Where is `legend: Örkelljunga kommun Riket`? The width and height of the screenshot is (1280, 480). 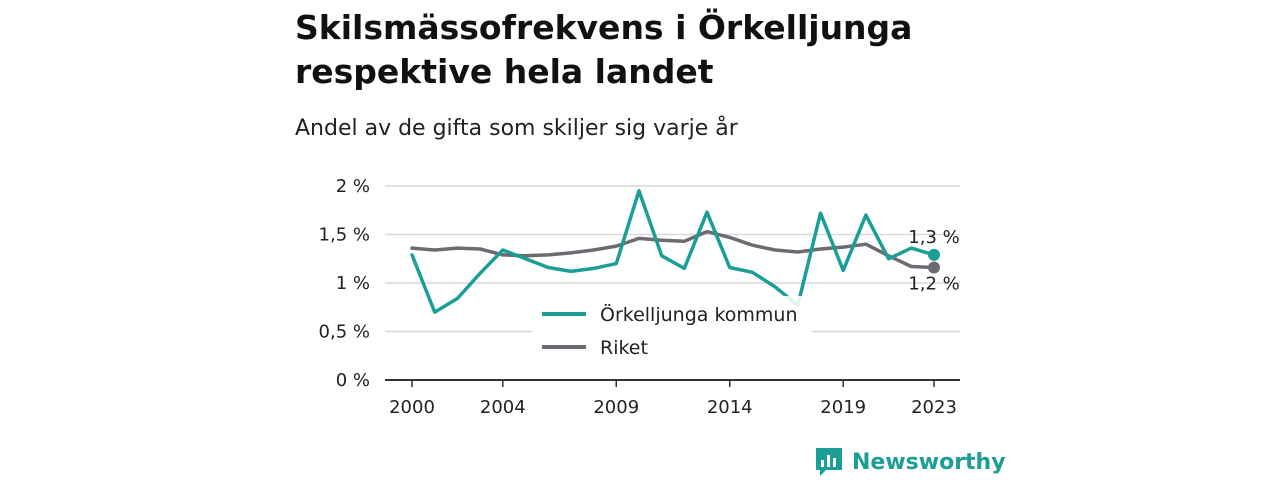
legend: Örkelljunga kommun Riket is located at coordinates (672, 333).